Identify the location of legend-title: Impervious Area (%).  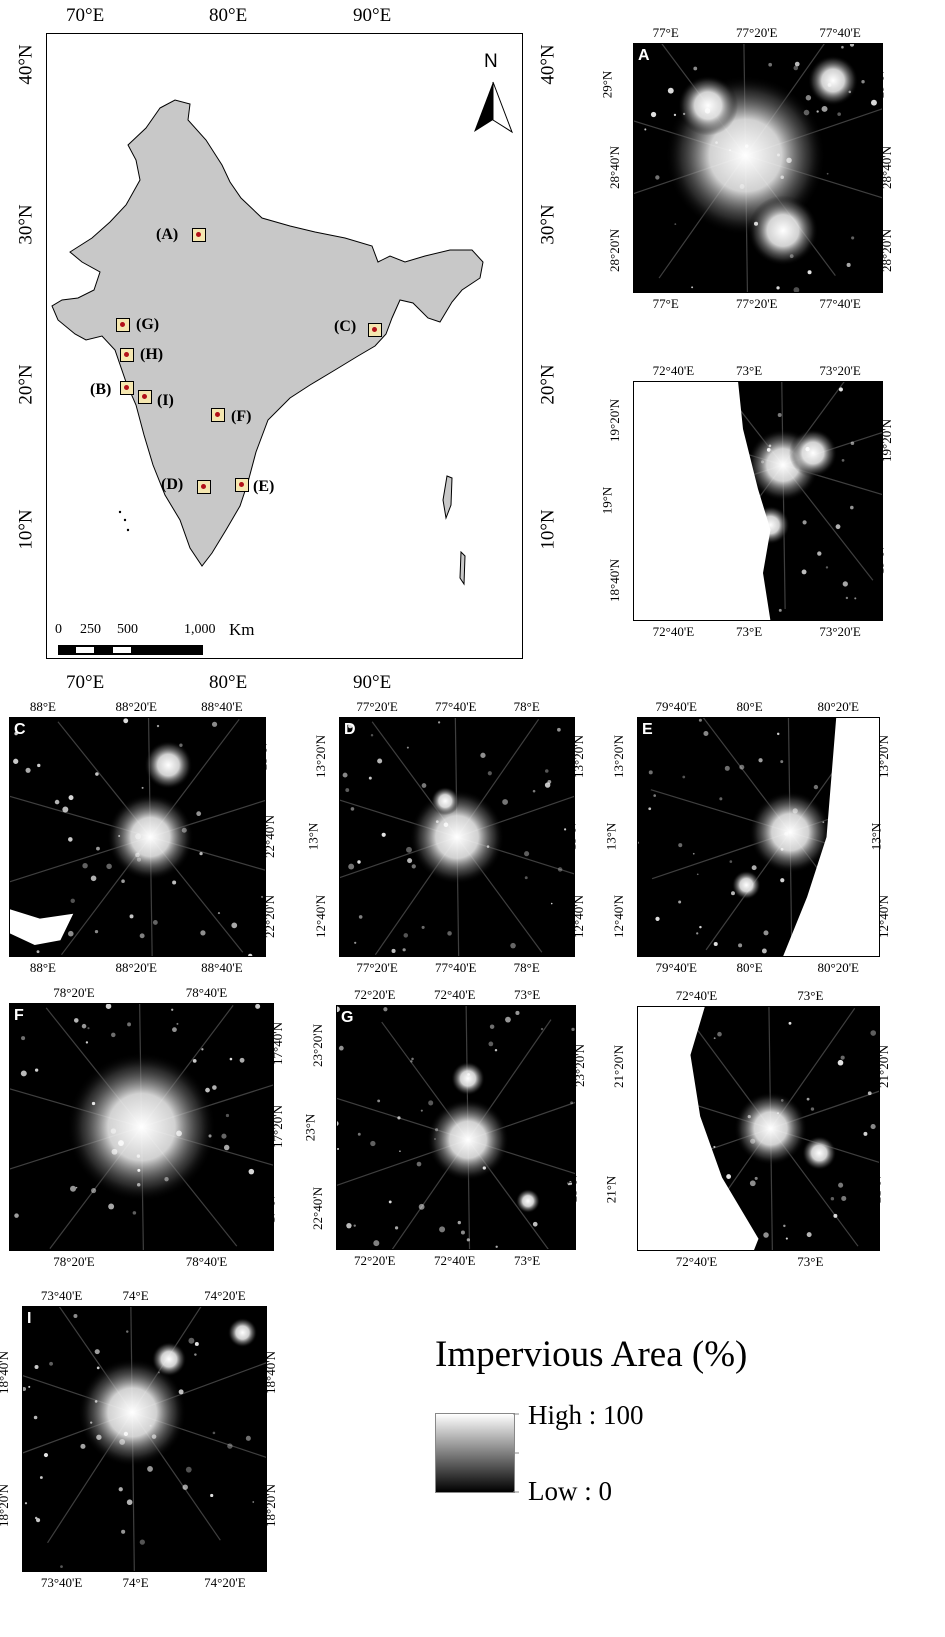
(591, 1354).